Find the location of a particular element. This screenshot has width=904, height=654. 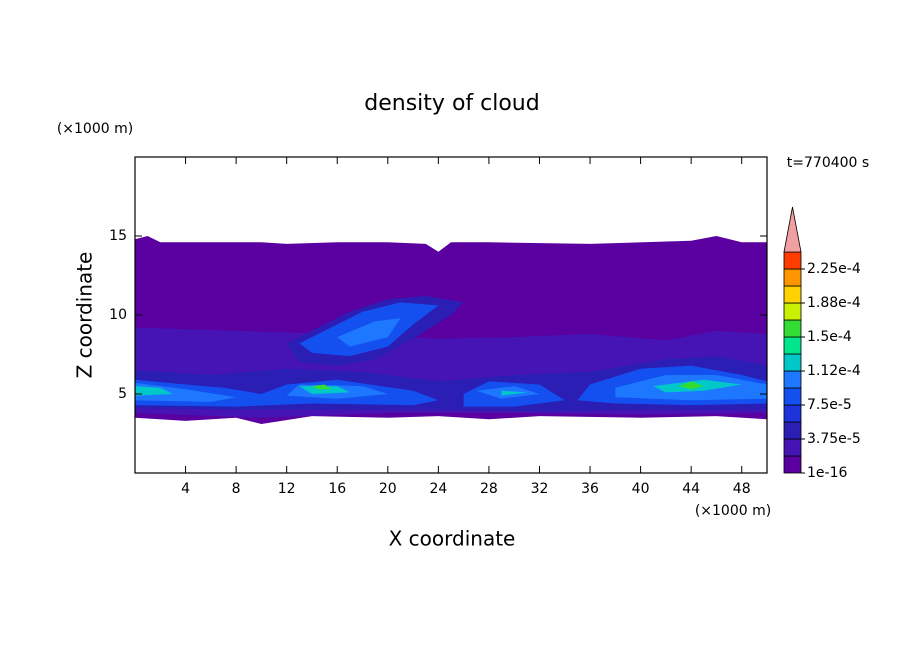

x-tick-label: 12 is located at coordinates (287, 489).